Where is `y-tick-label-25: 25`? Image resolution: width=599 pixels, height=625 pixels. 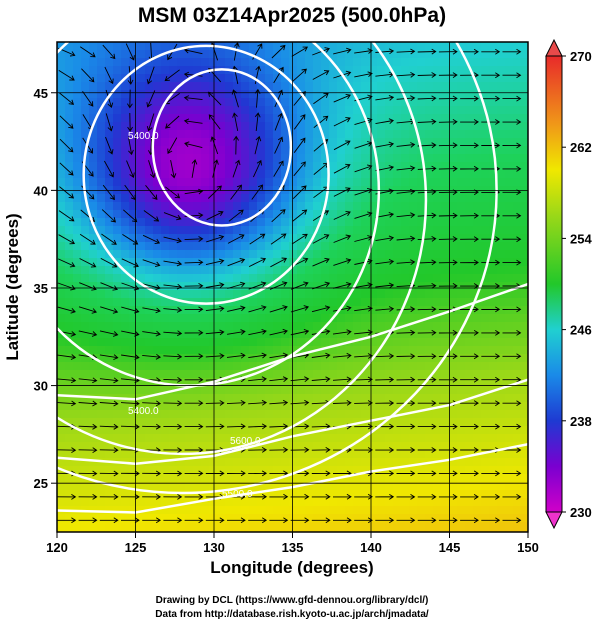
y-tick-label-25: 25 is located at coordinates (41, 483).